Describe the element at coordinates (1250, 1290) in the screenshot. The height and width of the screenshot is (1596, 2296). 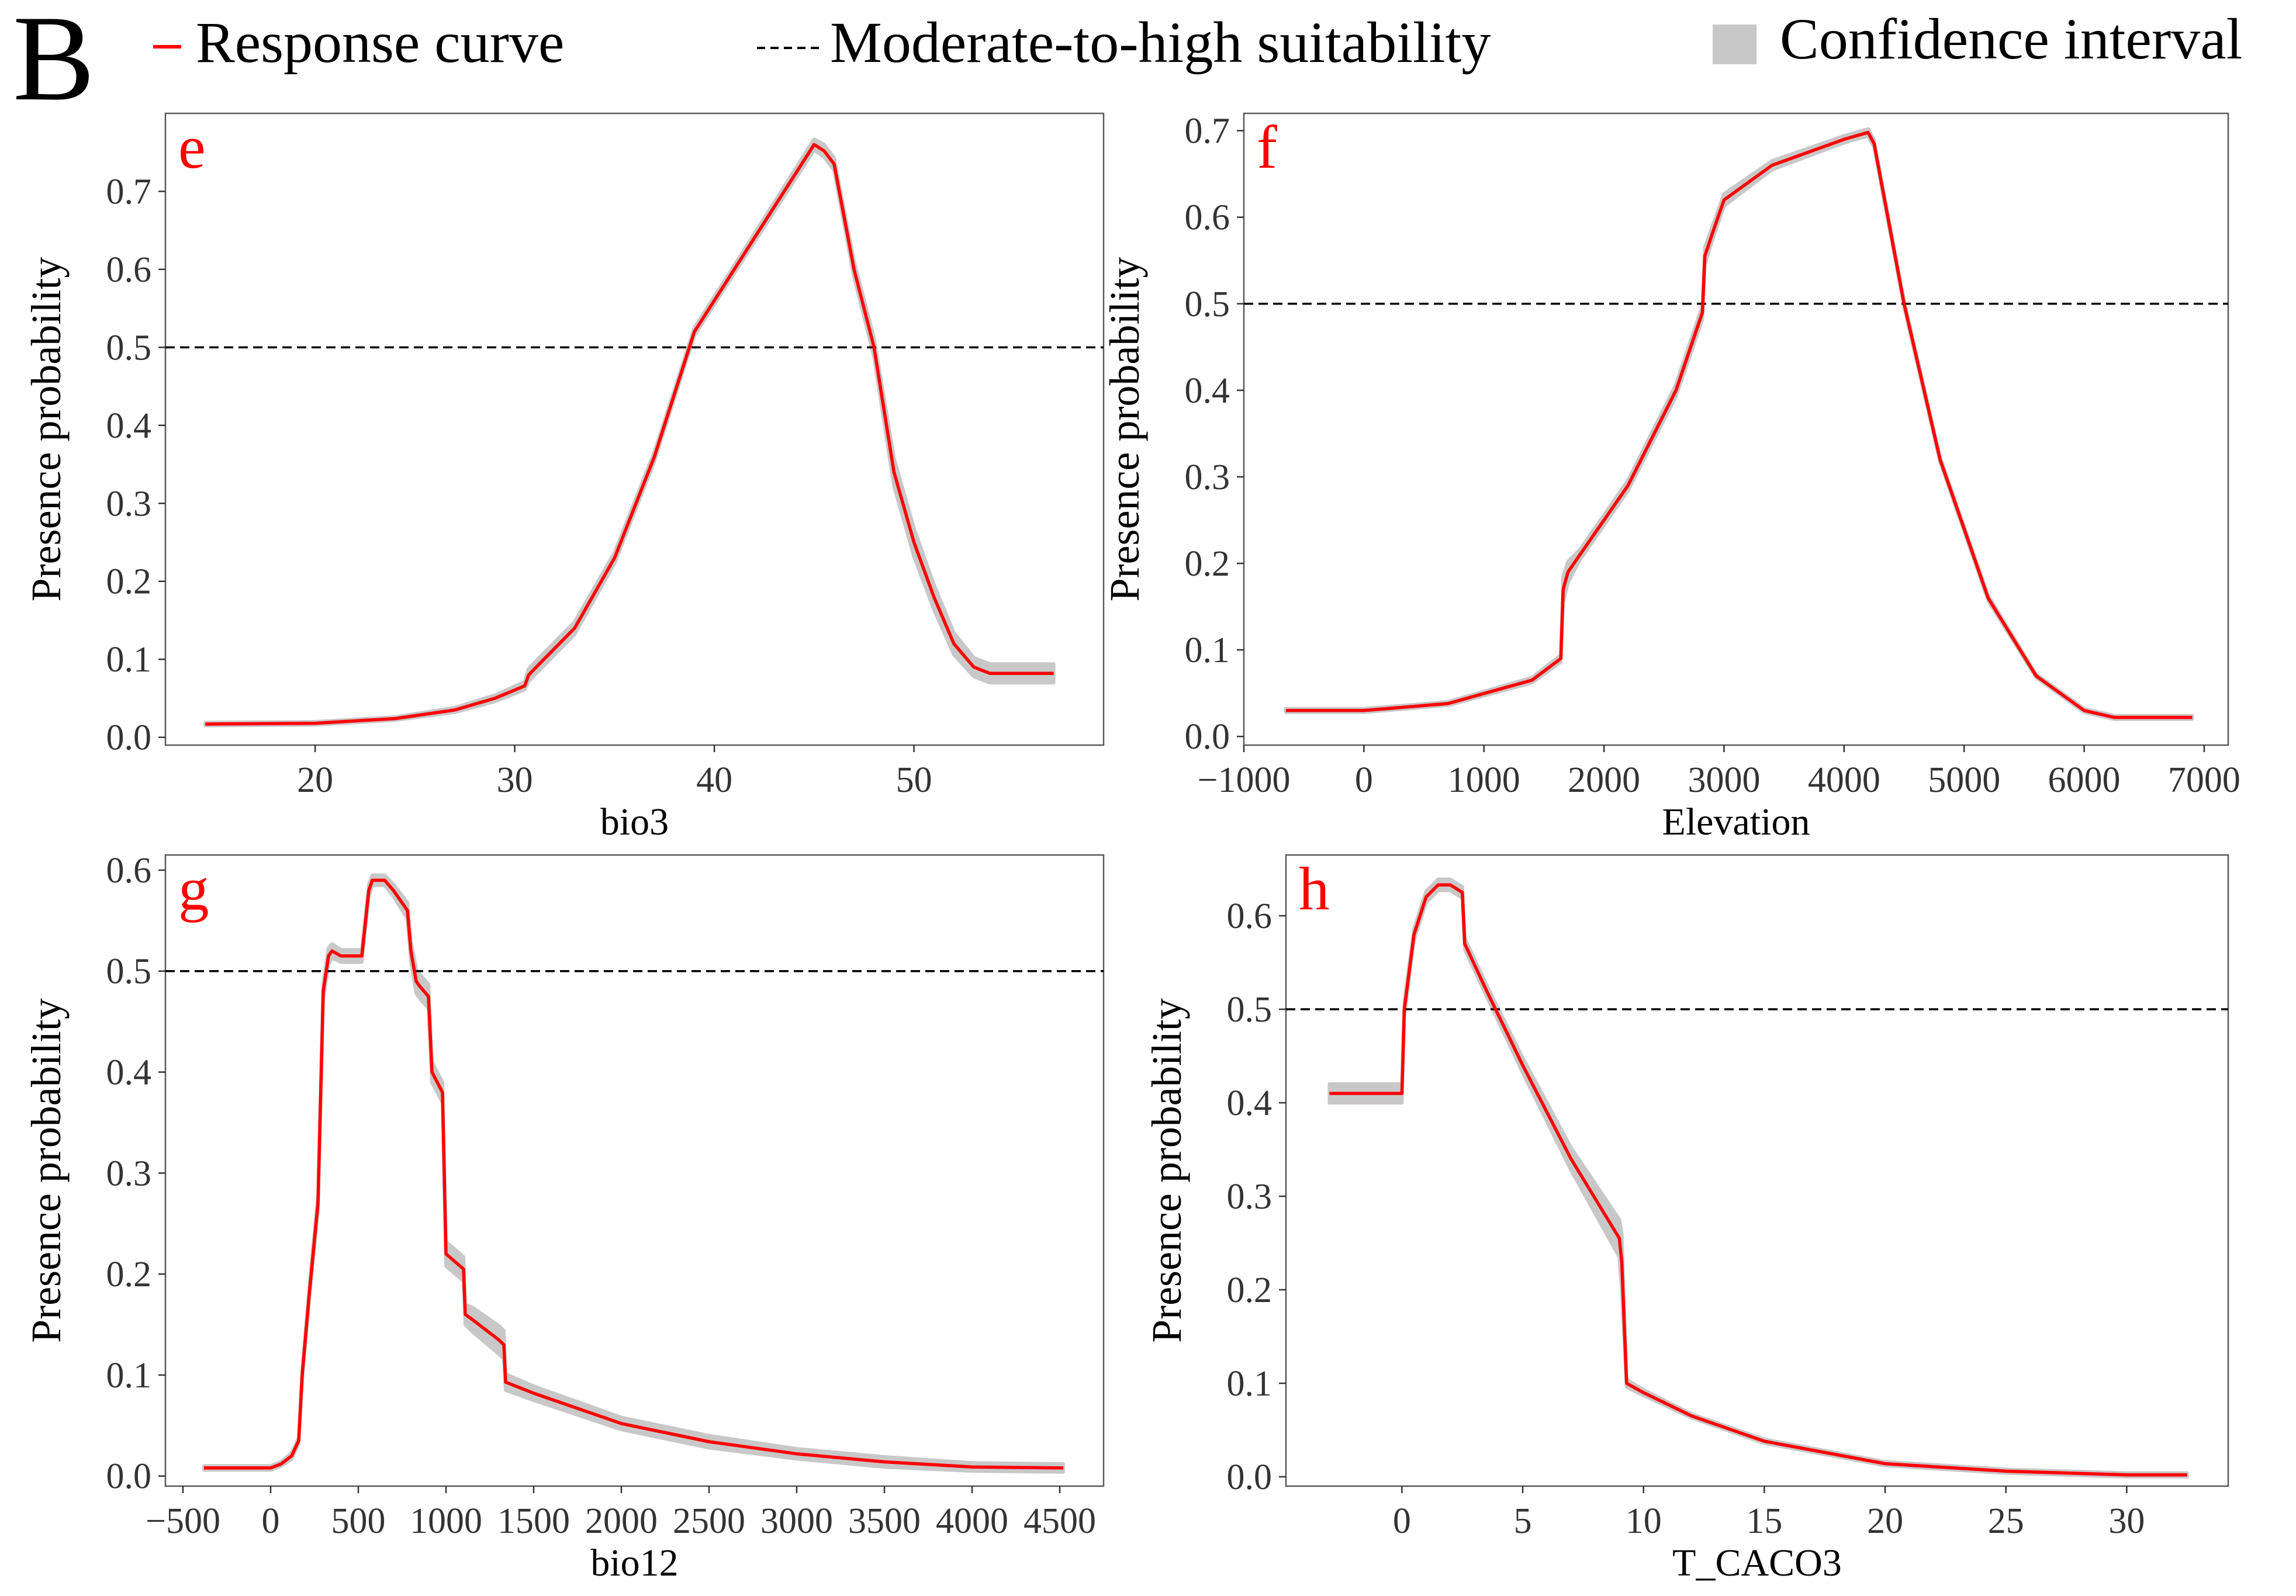
I see `chart-h-y-tick-label: 0.2` at that location.